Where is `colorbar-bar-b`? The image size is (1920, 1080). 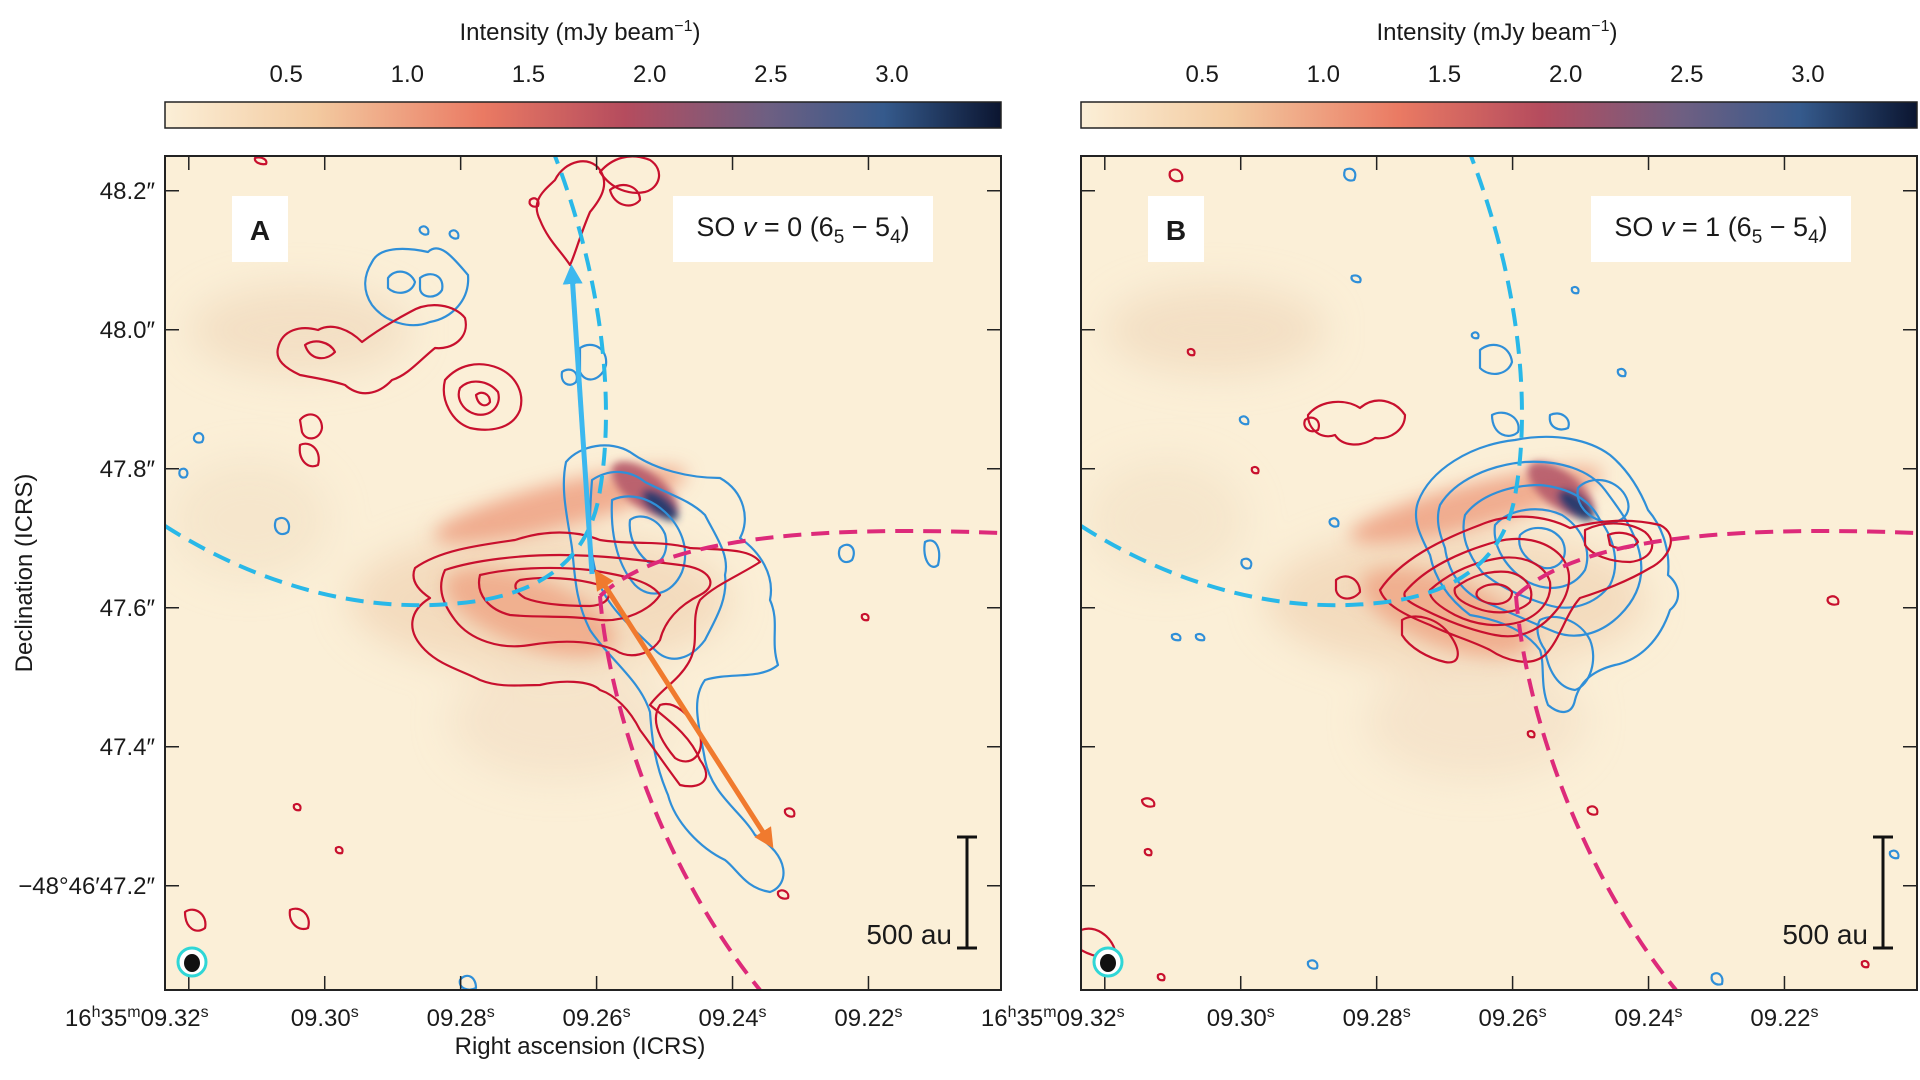
colorbar-bar-b is located at coordinates (1499, 115).